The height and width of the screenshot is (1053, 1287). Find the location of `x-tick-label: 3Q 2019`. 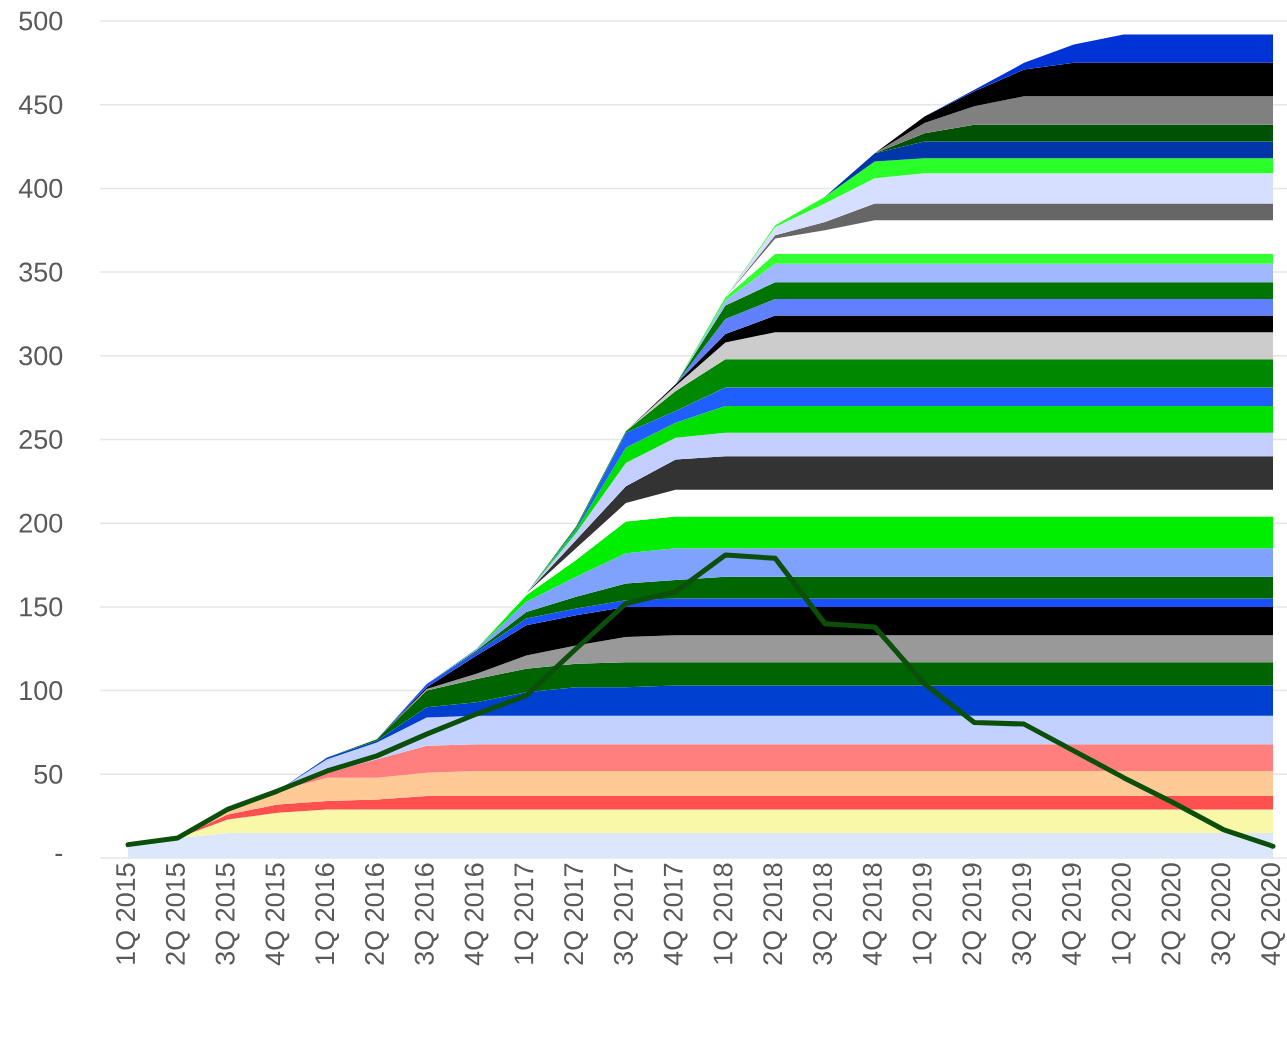

x-tick-label: 3Q 2019 is located at coordinates (1024, 914).